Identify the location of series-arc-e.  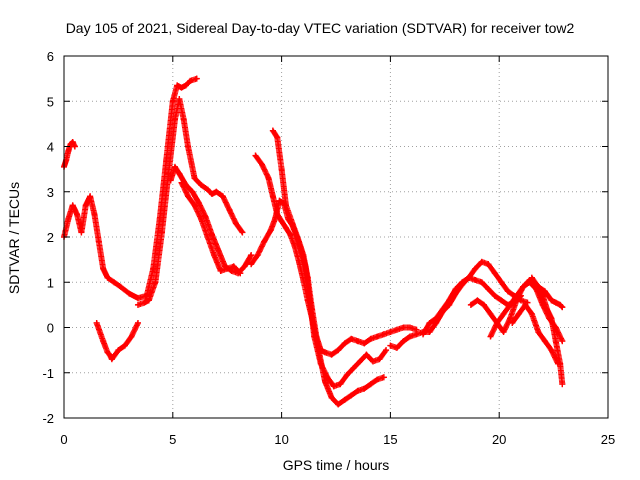
(211, 220).